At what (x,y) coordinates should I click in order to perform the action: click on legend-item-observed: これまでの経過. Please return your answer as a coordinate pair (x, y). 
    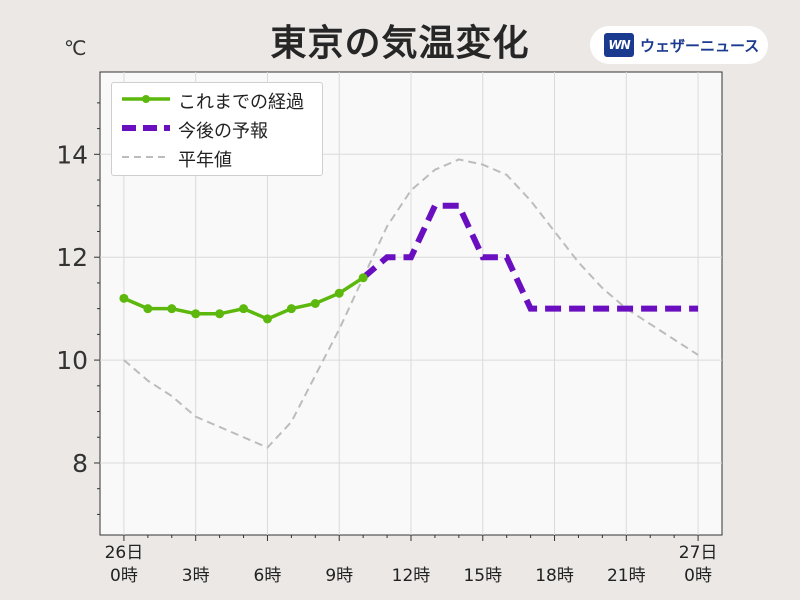
    Looking at the image, I should click on (217, 99).